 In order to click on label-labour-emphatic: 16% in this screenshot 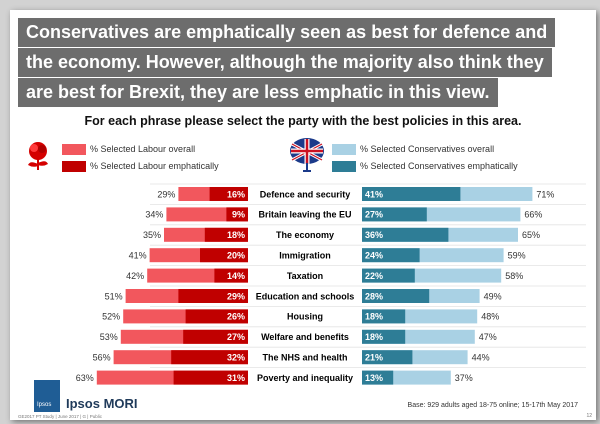, I will do `click(236, 194)`.